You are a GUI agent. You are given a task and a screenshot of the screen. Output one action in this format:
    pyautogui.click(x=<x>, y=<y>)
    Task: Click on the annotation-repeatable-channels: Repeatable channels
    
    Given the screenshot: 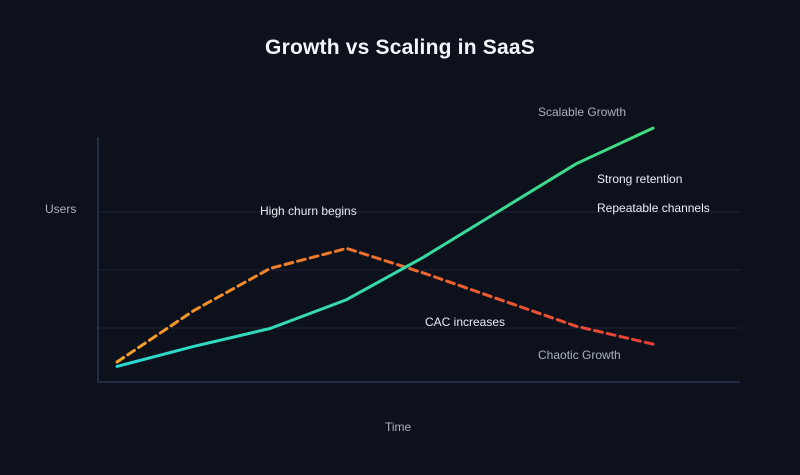 What is the action you would take?
    pyautogui.click(x=653, y=208)
    